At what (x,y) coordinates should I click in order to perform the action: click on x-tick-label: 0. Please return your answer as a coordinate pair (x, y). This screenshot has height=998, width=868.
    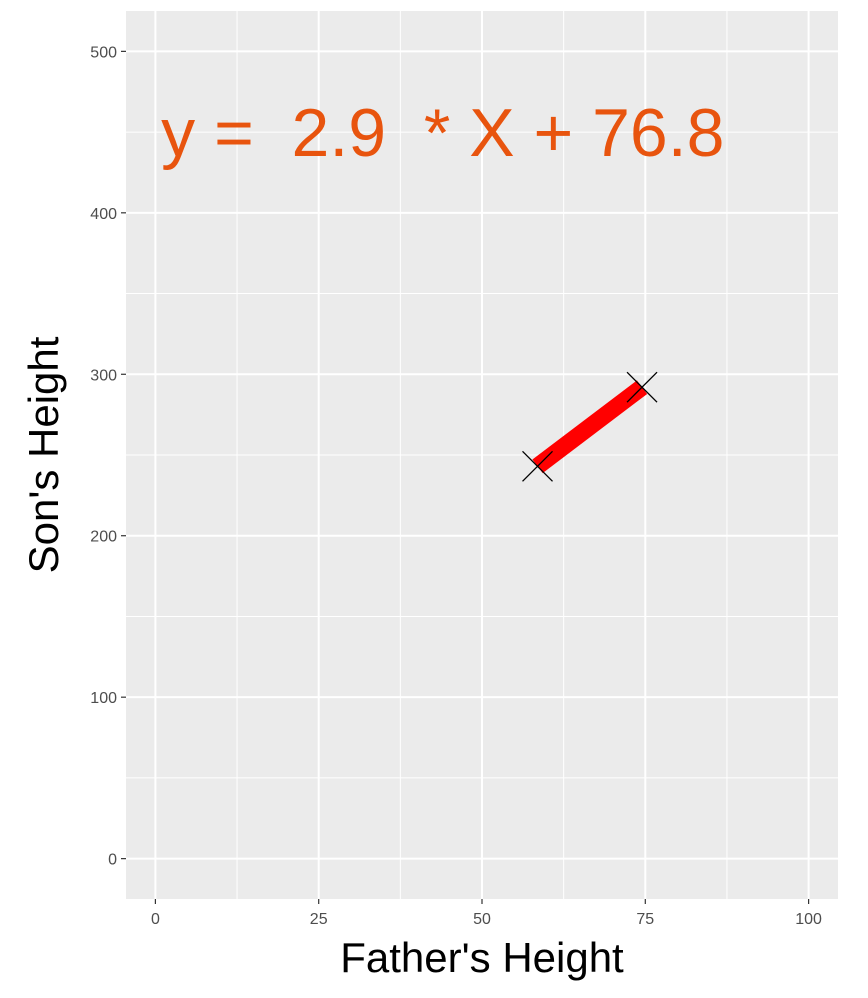
    Looking at the image, I should click on (155, 919).